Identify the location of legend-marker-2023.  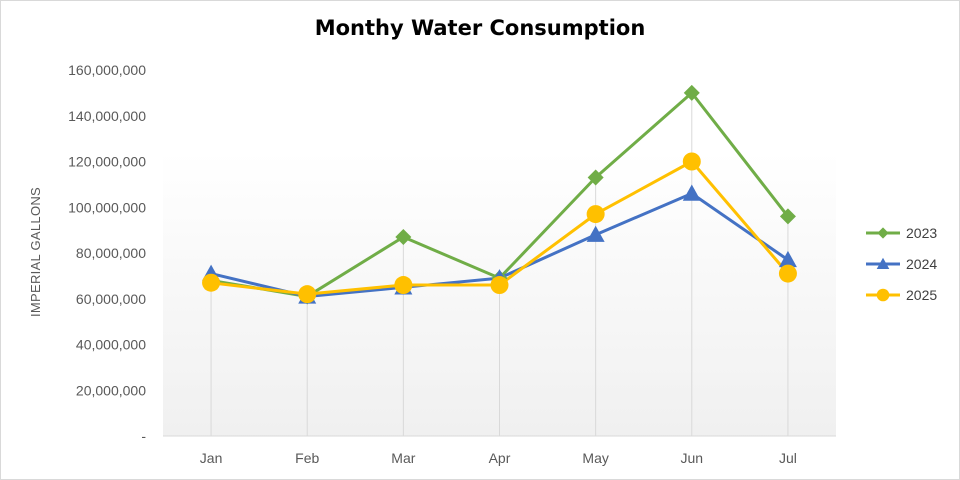
(883, 233).